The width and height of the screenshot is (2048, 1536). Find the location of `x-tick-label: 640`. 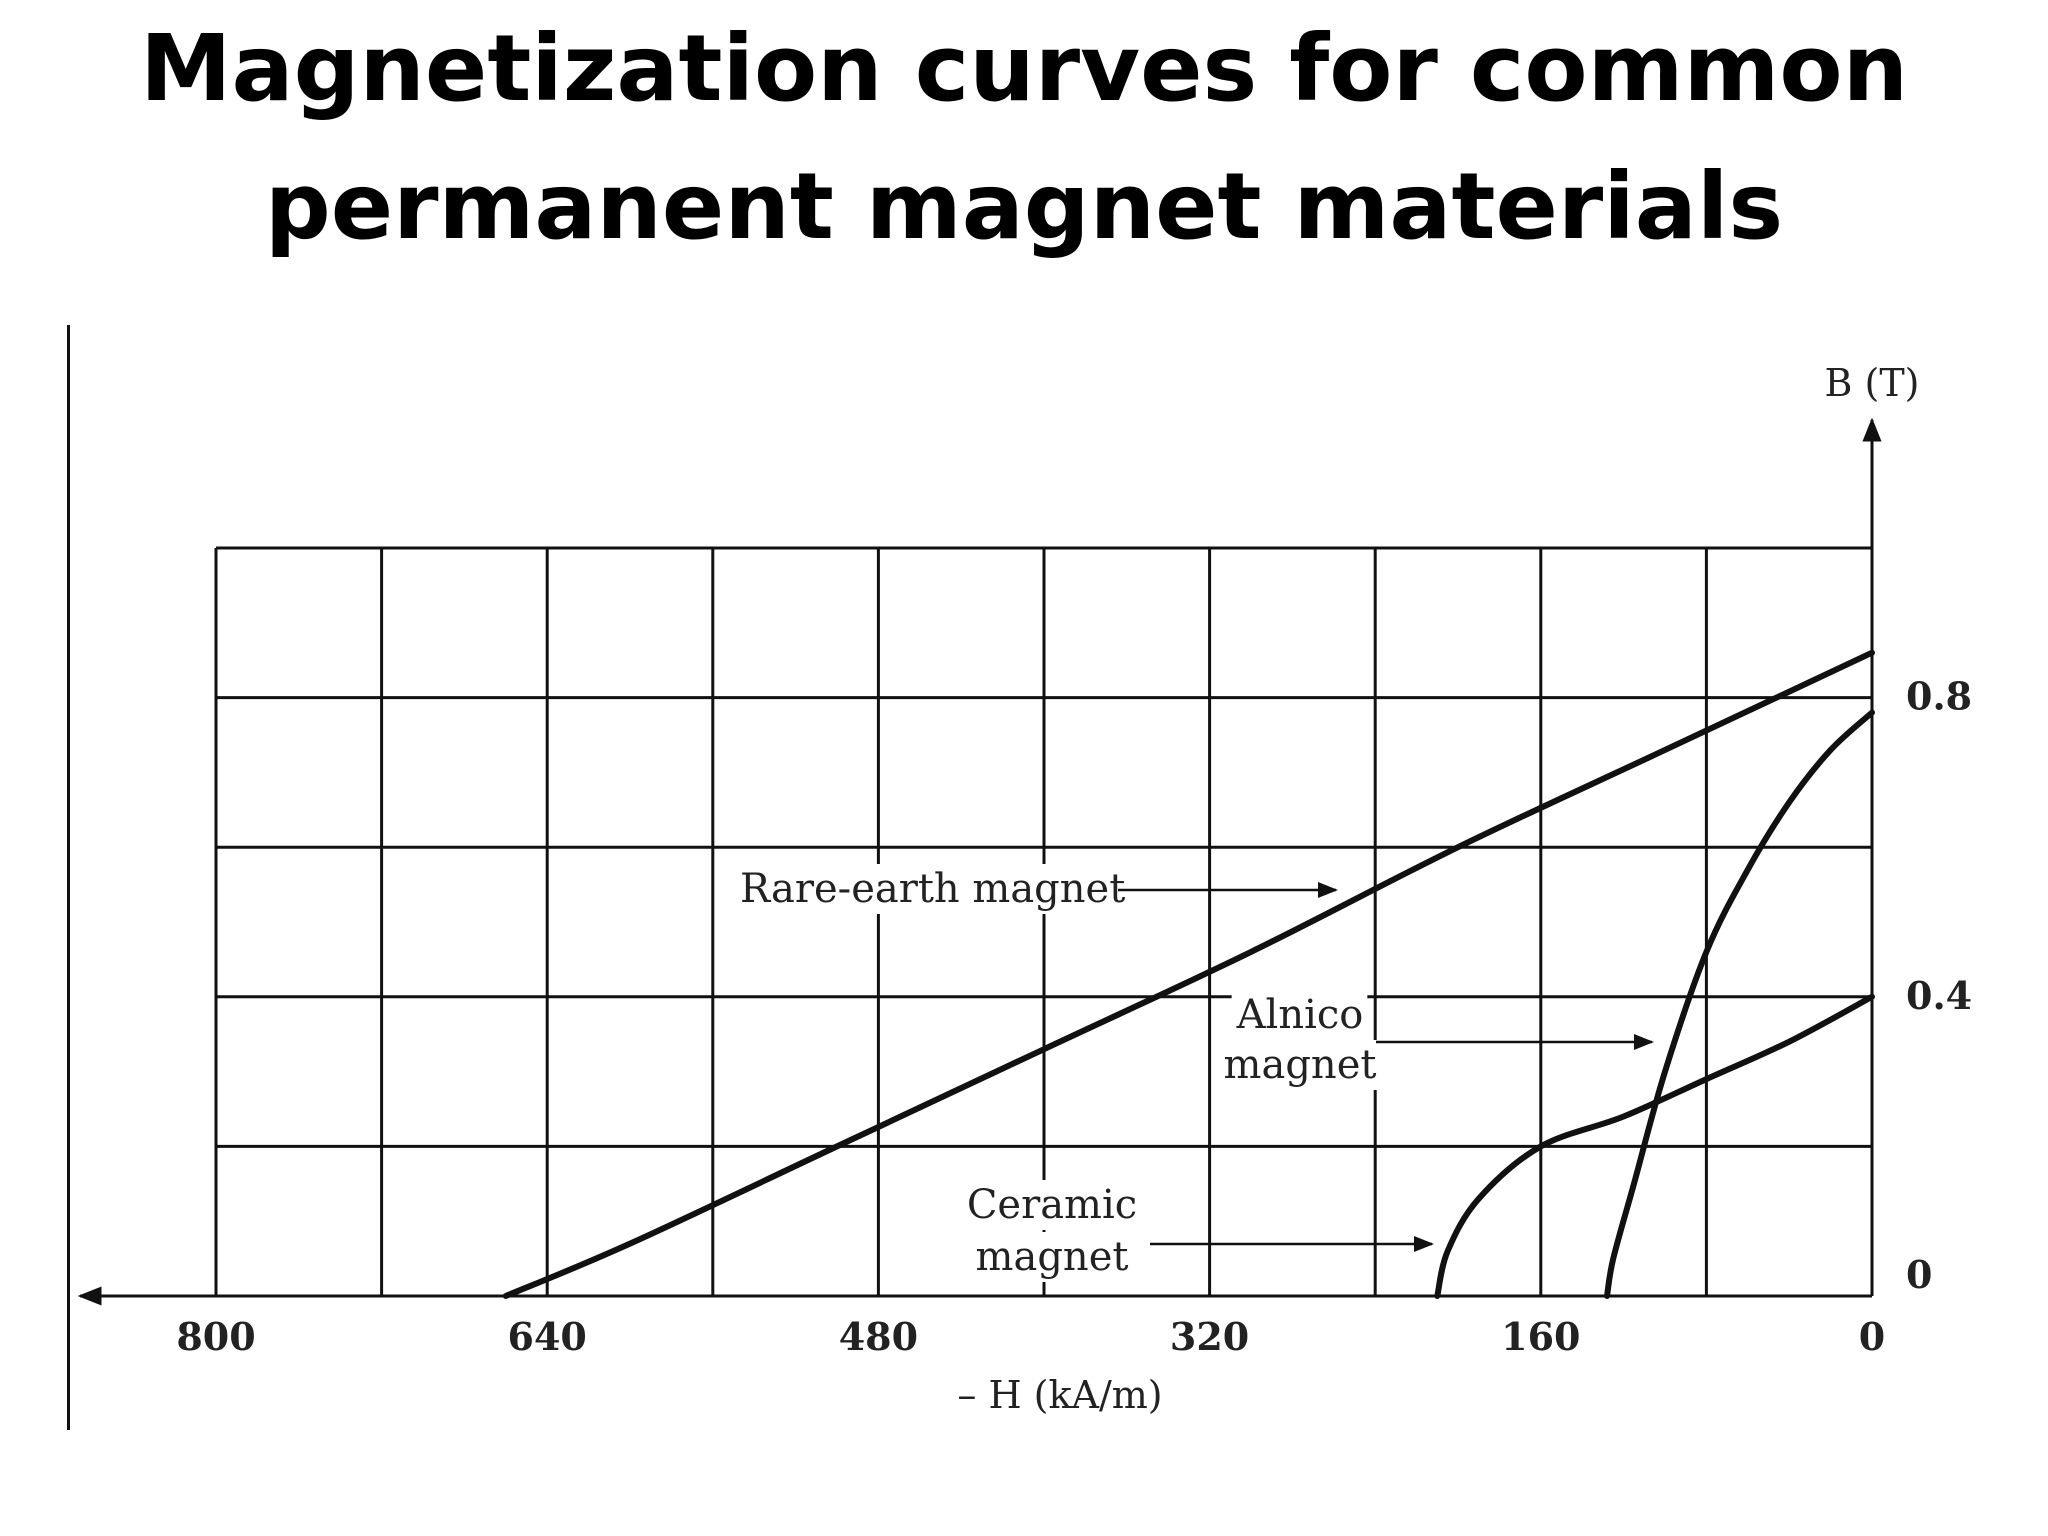

x-tick-label: 640 is located at coordinates (547, 1336).